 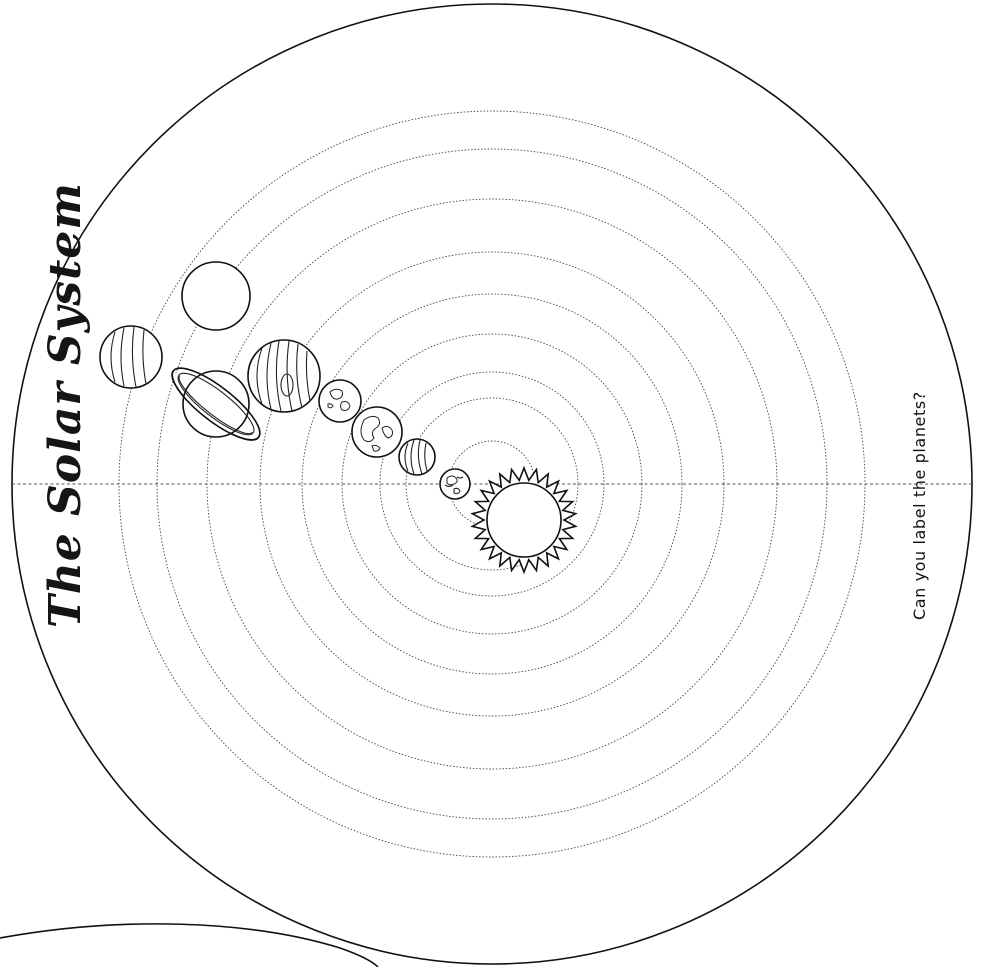 What do you see at coordinates (455, 484) in the screenshot?
I see `mercury-icon` at bounding box center [455, 484].